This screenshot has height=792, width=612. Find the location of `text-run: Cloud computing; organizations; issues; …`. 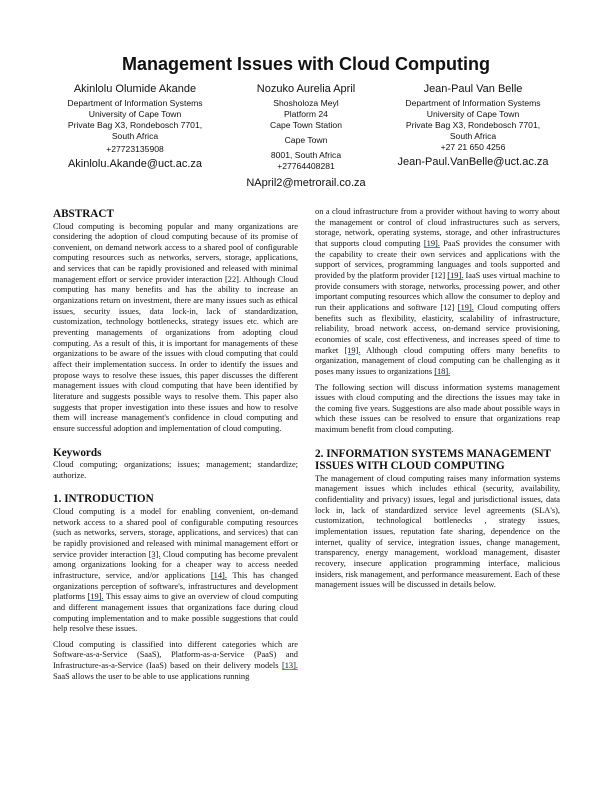

text-run: Cloud computing; organizations; issues; … is located at coordinates (175, 470).